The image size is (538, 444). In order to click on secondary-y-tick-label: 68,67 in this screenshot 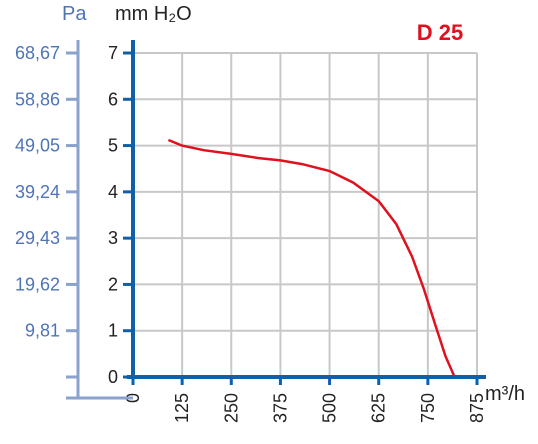, I will do `click(37, 53)`.